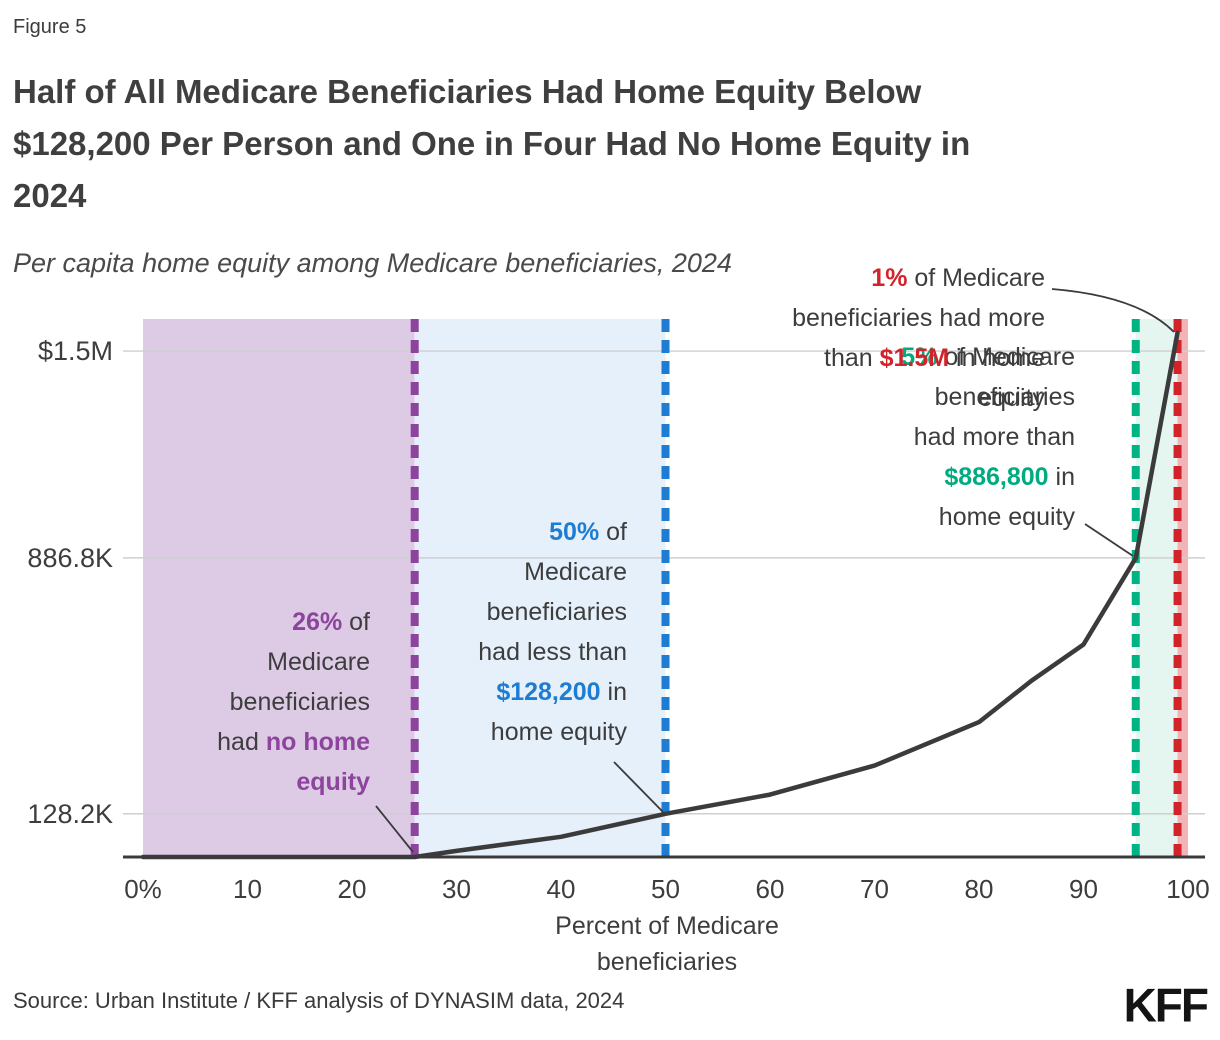 The image size is (1220, 1040). I want to click on region-top-5-percent, so click(1156, 588).